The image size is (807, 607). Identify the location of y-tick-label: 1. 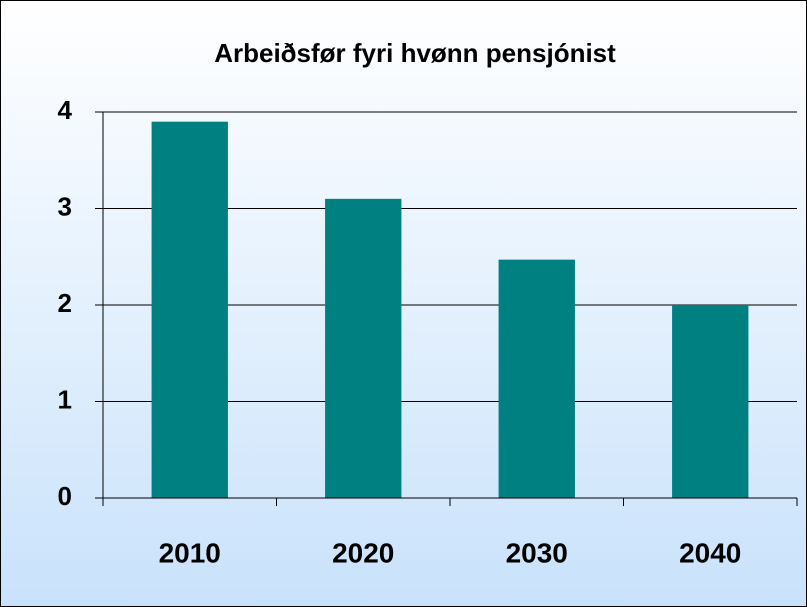
(65, 399).